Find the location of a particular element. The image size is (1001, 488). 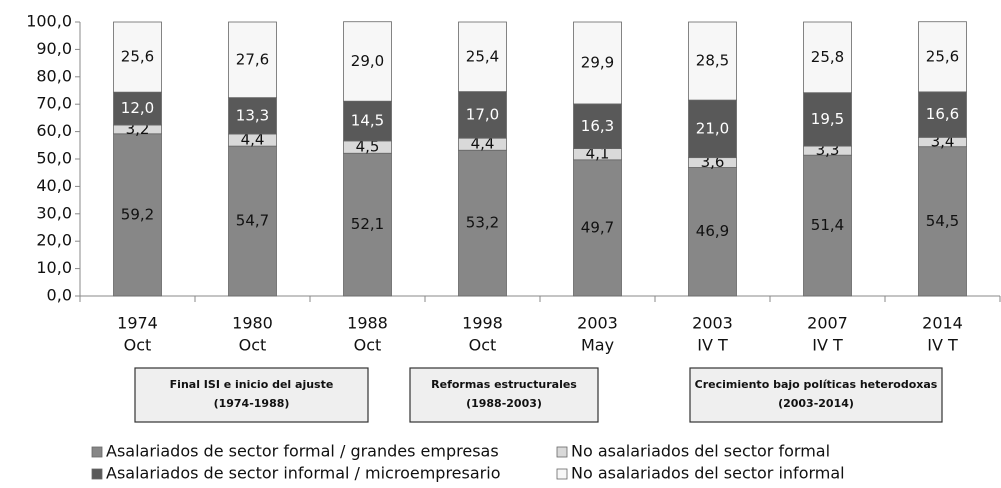

y-tick-label: 60,0 is located at coordinates (54, 130).